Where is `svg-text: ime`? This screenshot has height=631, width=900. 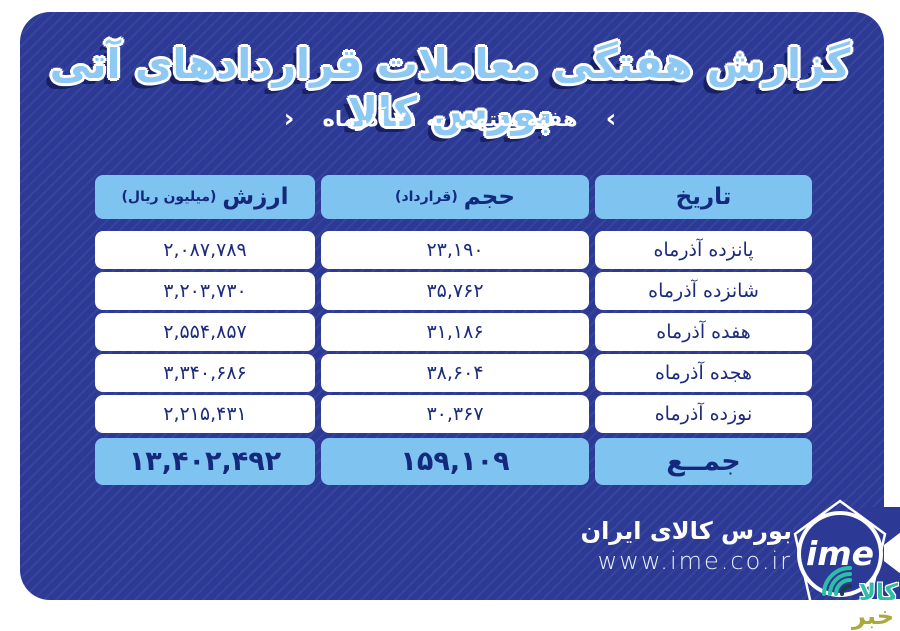 svg-text: ime is located at coordinates (840, 553).